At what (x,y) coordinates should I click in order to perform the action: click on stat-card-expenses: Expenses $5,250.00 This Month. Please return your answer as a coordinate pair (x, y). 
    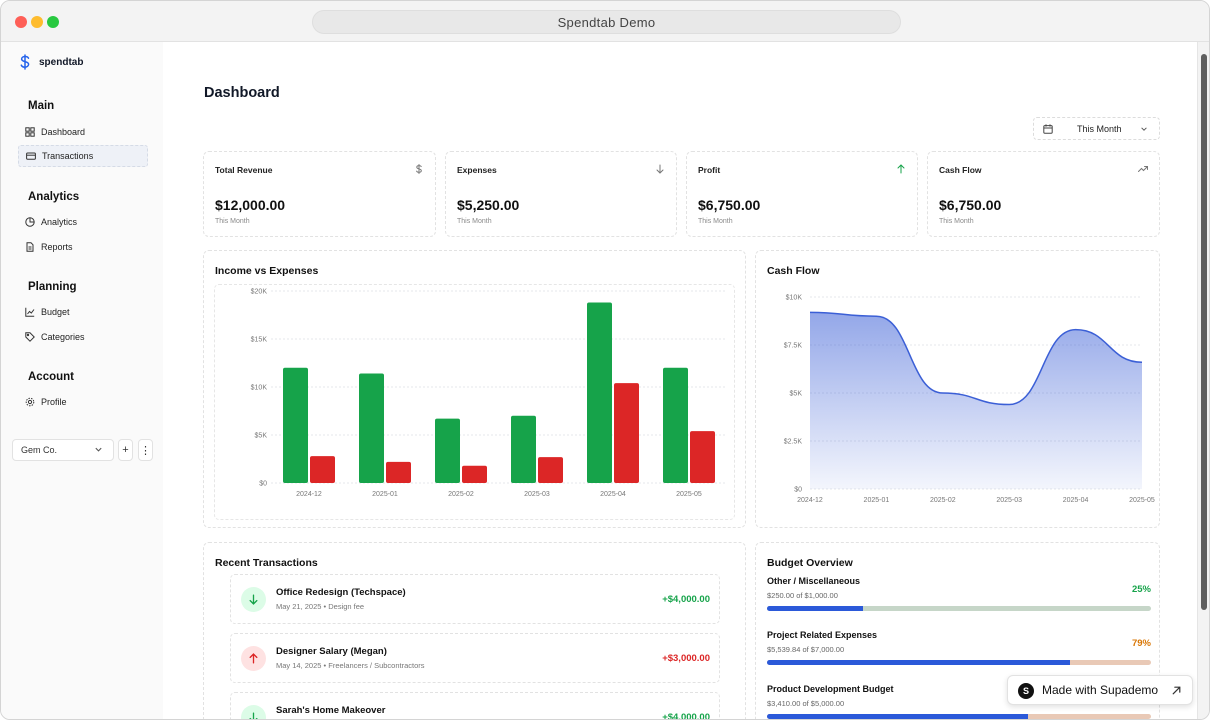
    Looking at the image, I should click on (561, 194).